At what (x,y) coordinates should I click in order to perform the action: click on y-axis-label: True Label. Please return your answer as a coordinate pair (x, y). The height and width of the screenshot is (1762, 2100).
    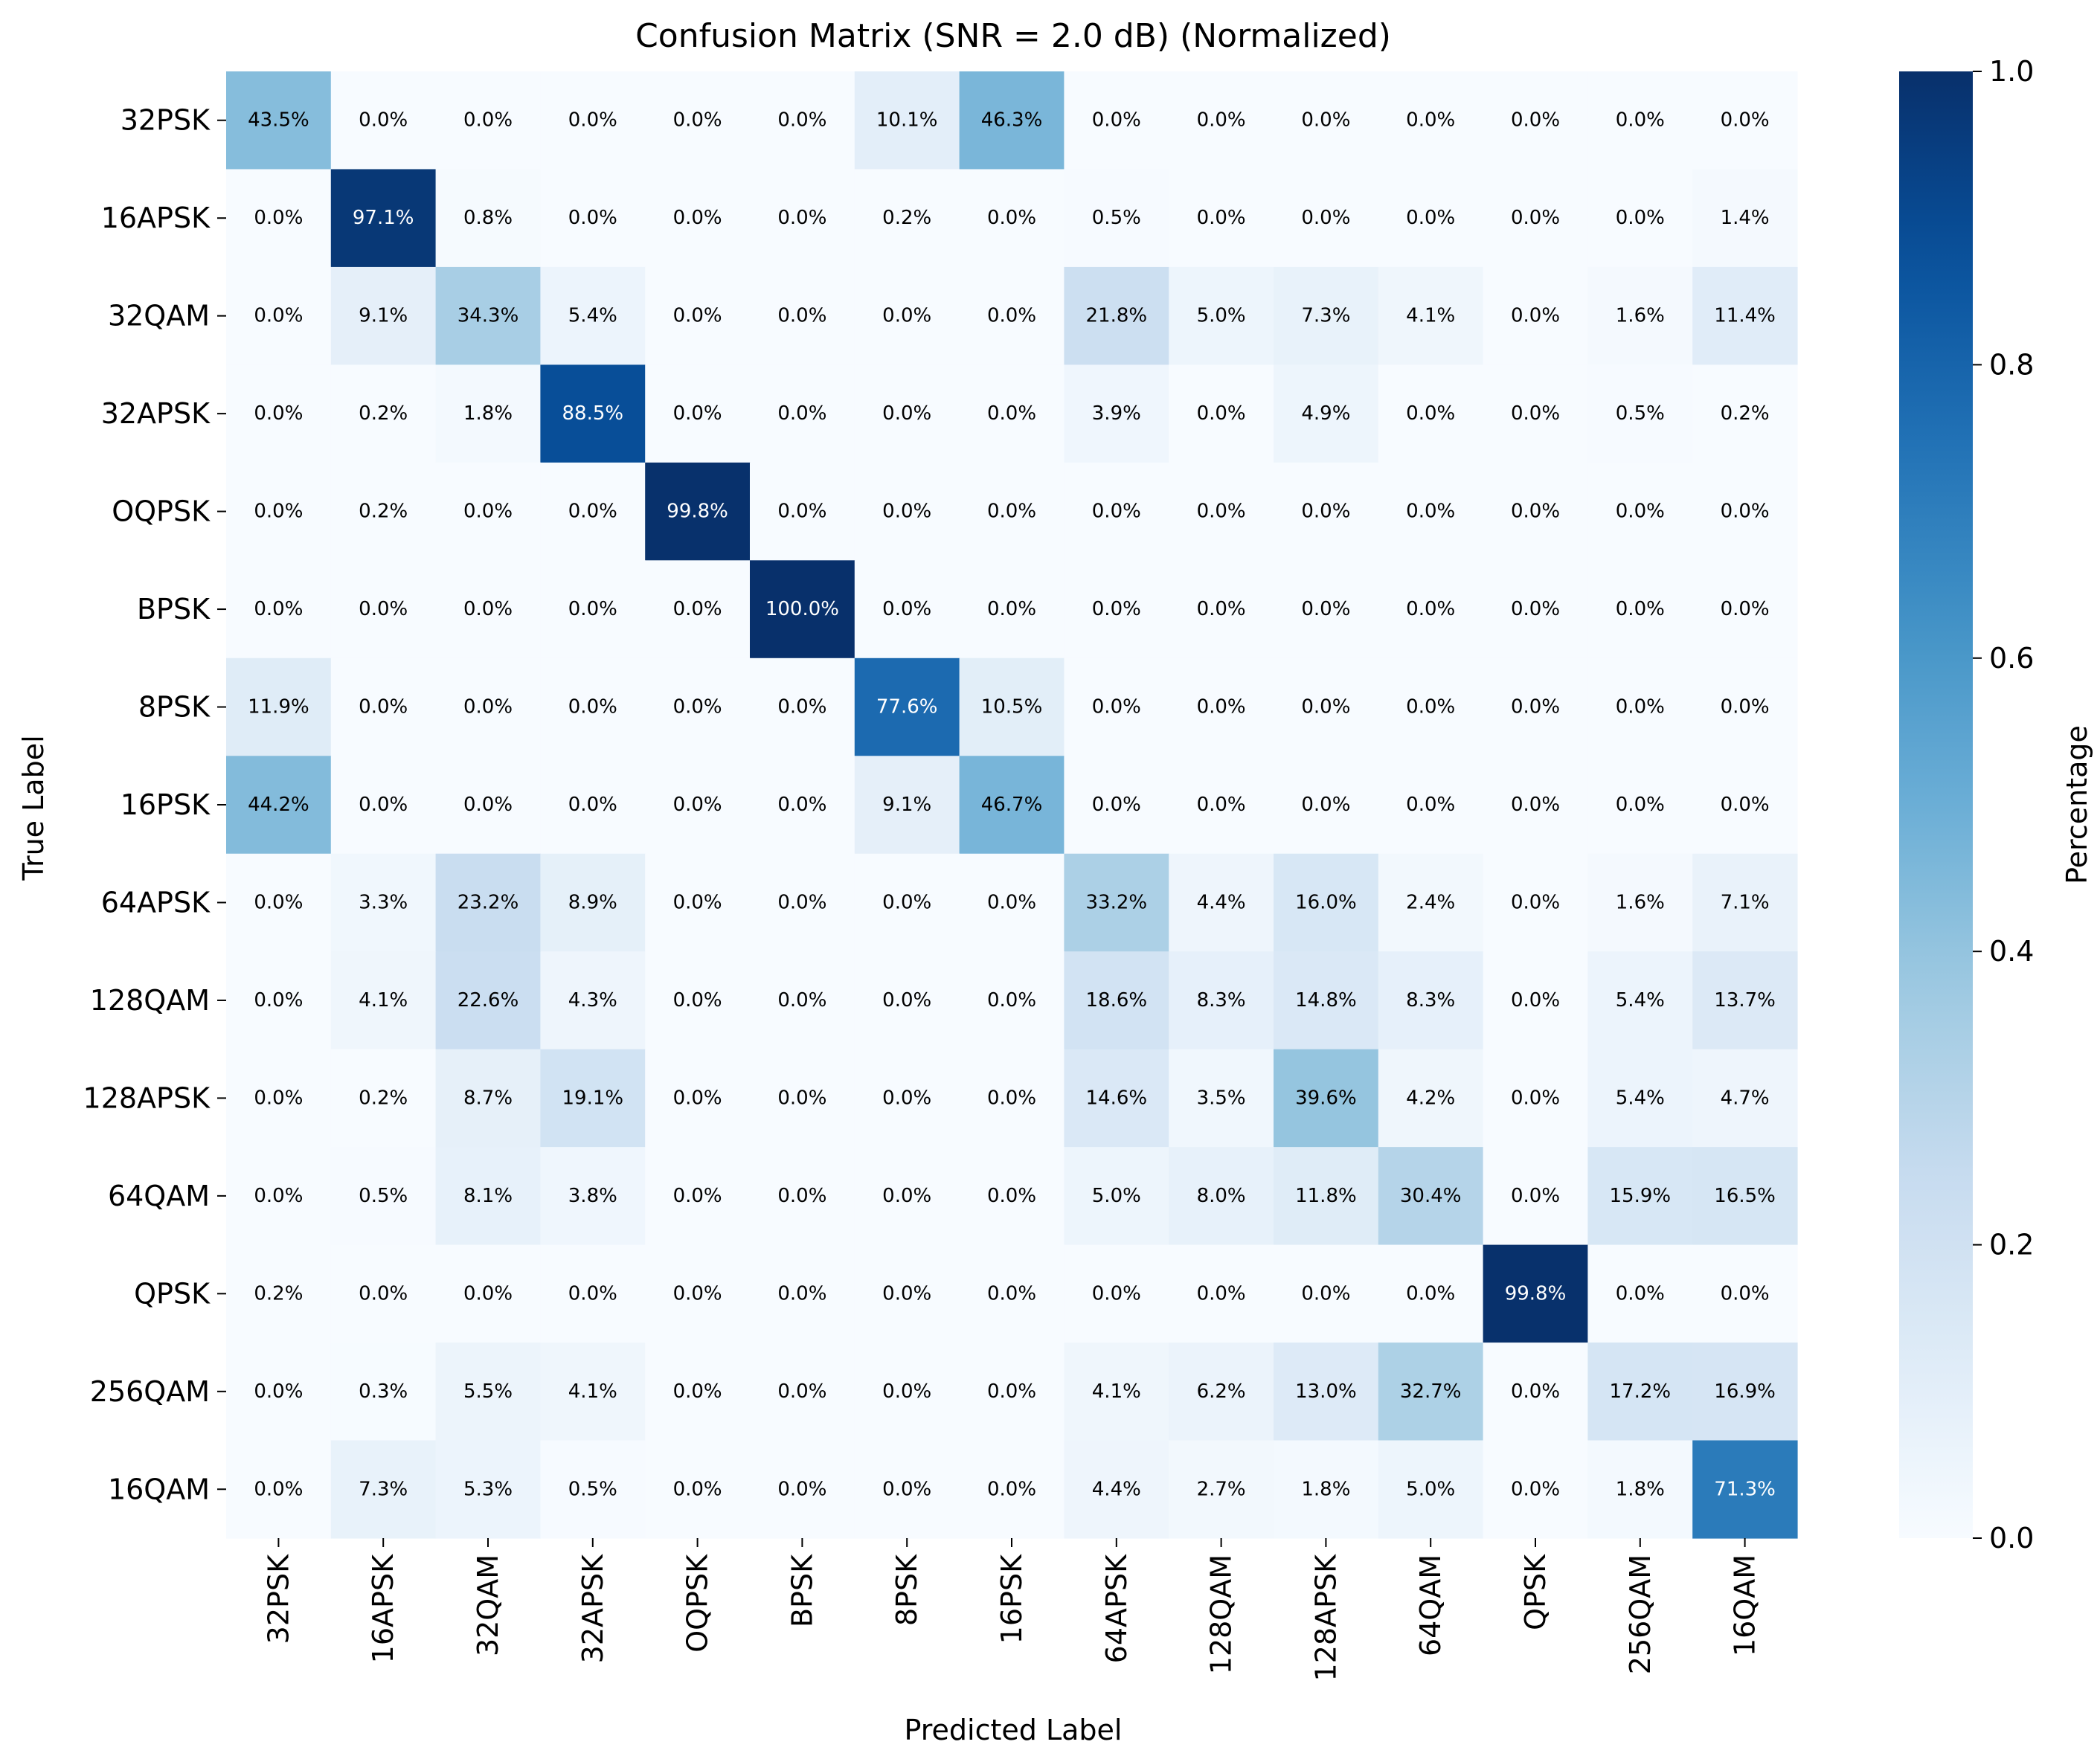
    Looking at the image, I should click on (33, 808).